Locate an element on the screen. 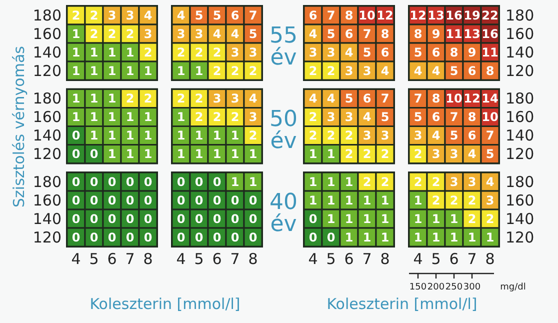 The height and width of the screenshot is (323, 558). data-label: 12 is located at coordinates (385, 15).